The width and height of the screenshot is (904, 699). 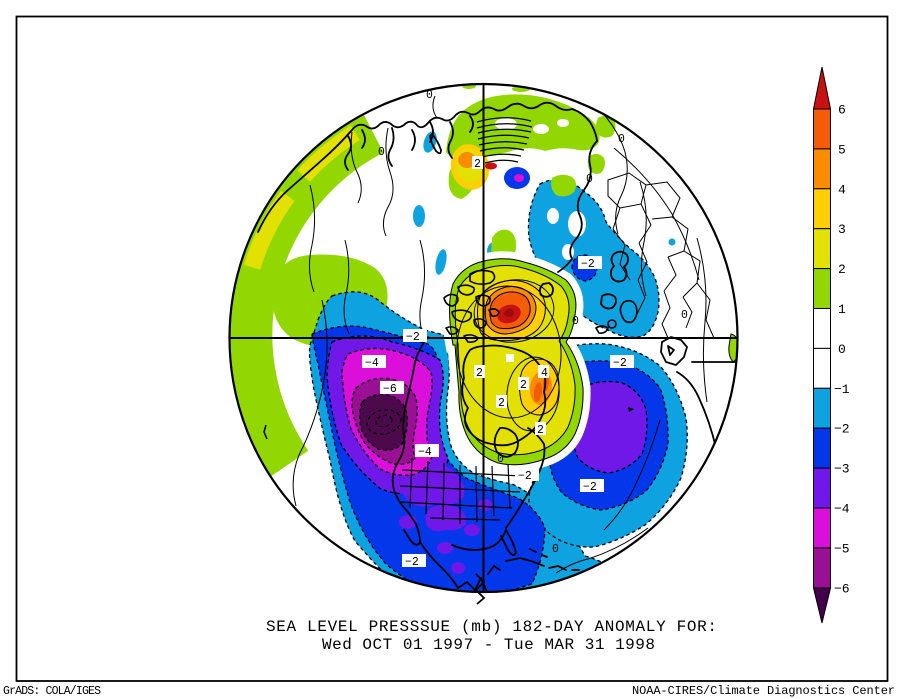 What do you see at coordinates (842, 469) in the screenshot?
I see `svg-text: −3` at bounding box center [842, 469].